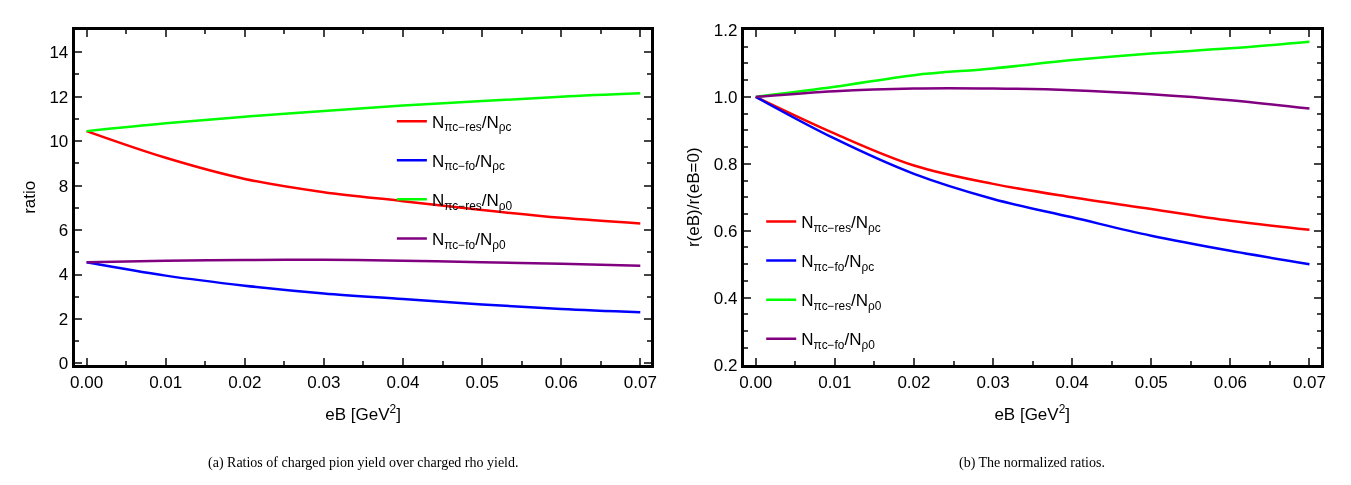 This screenshot has width=1351, height=485. What do you see at coordinates (694, 197) in the screenshot?
I see `y-axis-title: r(eB)/r(eB=0)` at bounding box center [694, 197].